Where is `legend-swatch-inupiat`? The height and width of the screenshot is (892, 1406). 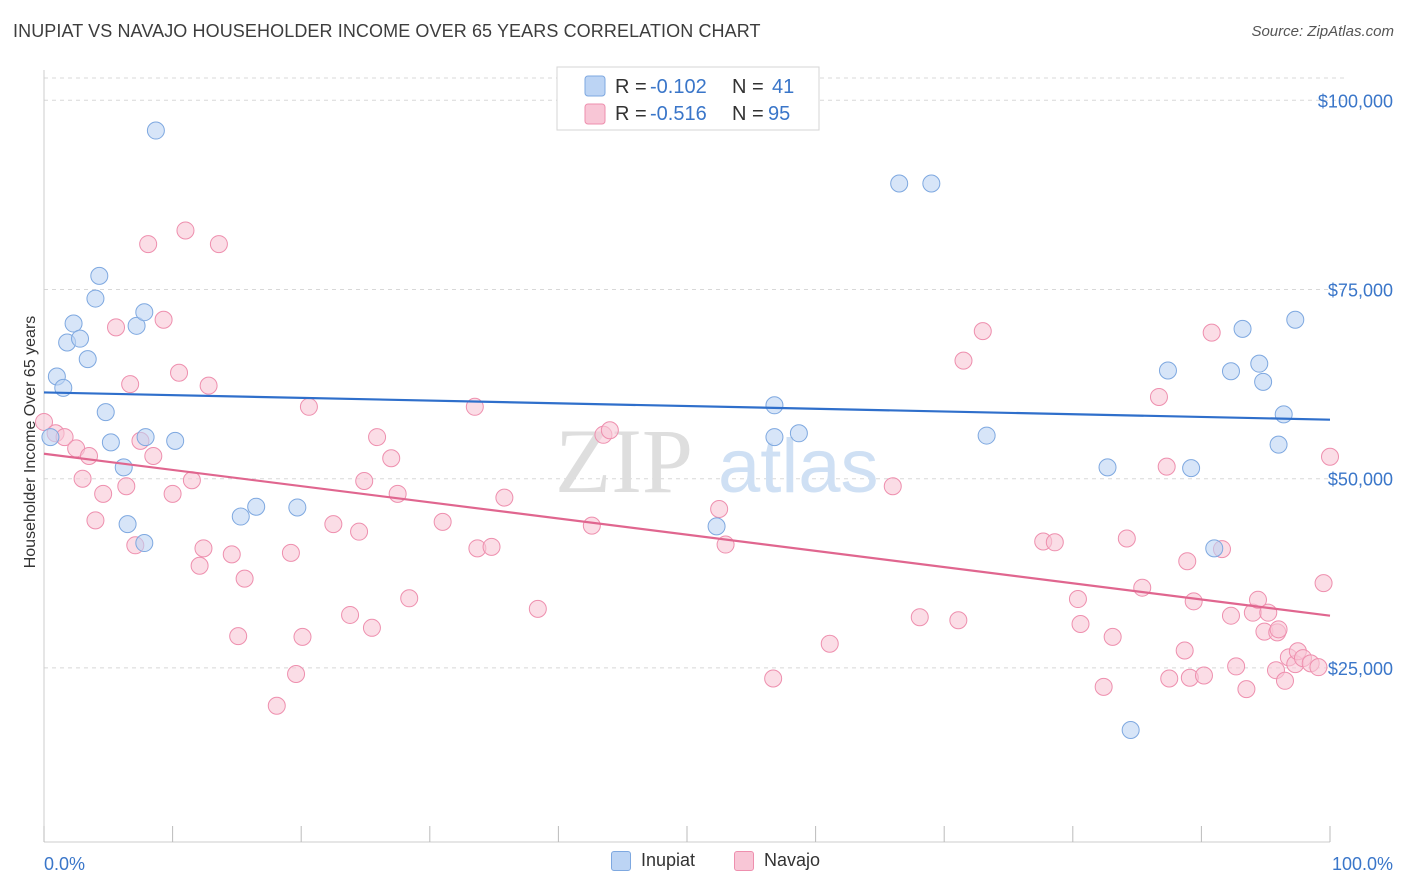
legend-swatch-inupiat is located at coordinates (621, 860).